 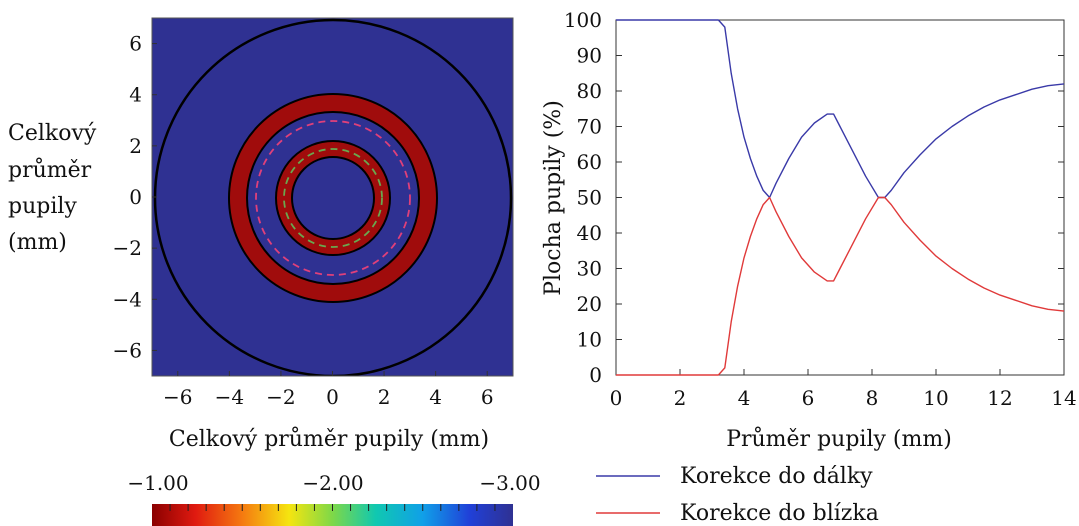 I want to click on series-line-near, so click(x=840, y=286).